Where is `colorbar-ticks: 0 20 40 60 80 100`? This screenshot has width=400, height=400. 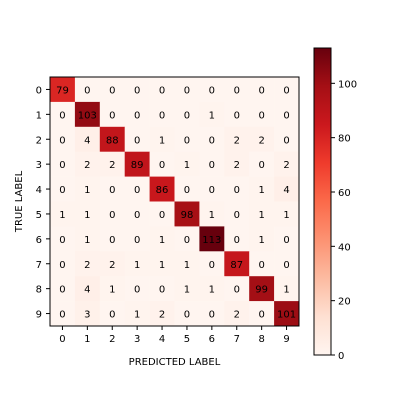 colorbar-ticks: 0 20 40 60 80 100 is located at coordinates (344, 220).